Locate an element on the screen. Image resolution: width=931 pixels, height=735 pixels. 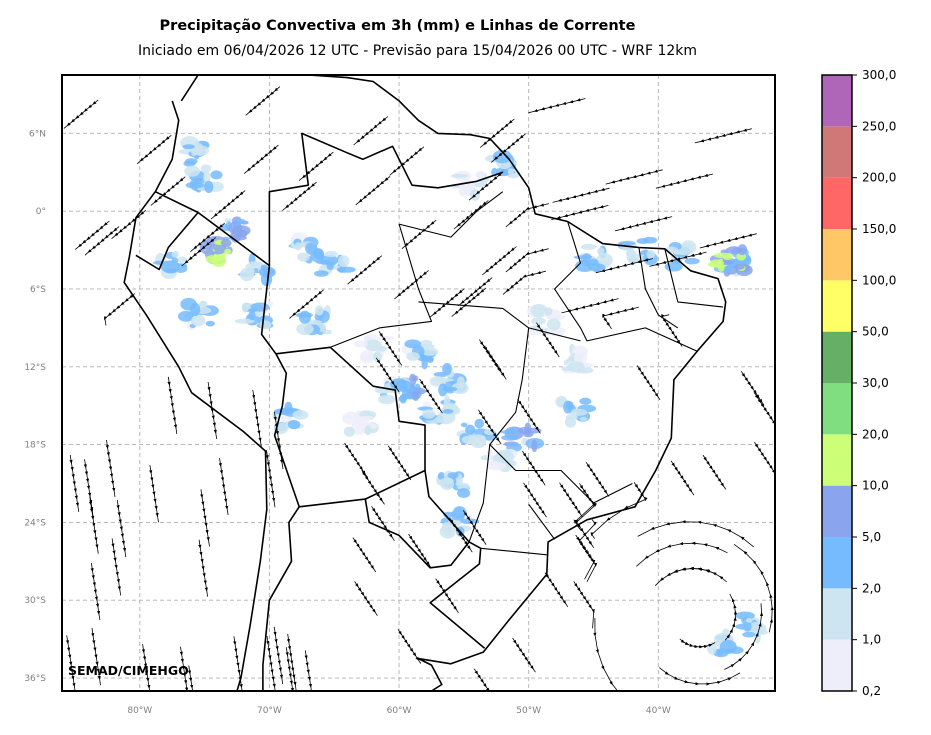
lon-tick-label: 50°W is located at coordinates (528, 711).